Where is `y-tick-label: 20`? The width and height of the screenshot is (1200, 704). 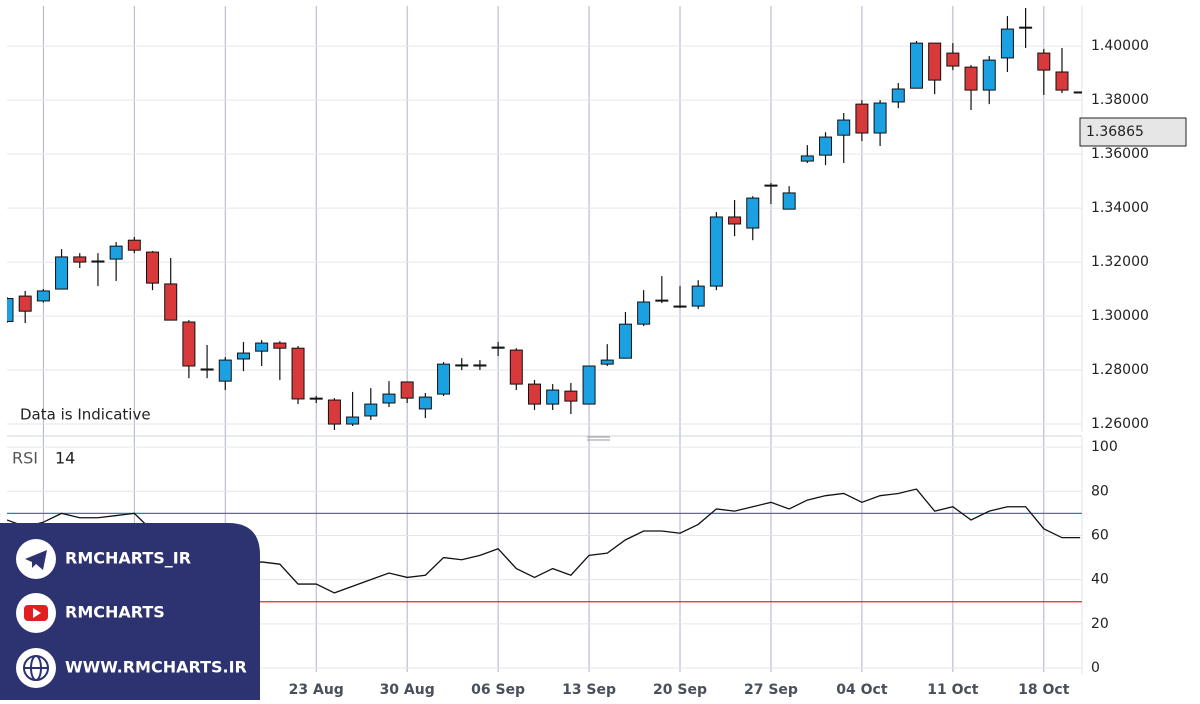 y-tick-label: 20 is located at coordinates (1100, 624).